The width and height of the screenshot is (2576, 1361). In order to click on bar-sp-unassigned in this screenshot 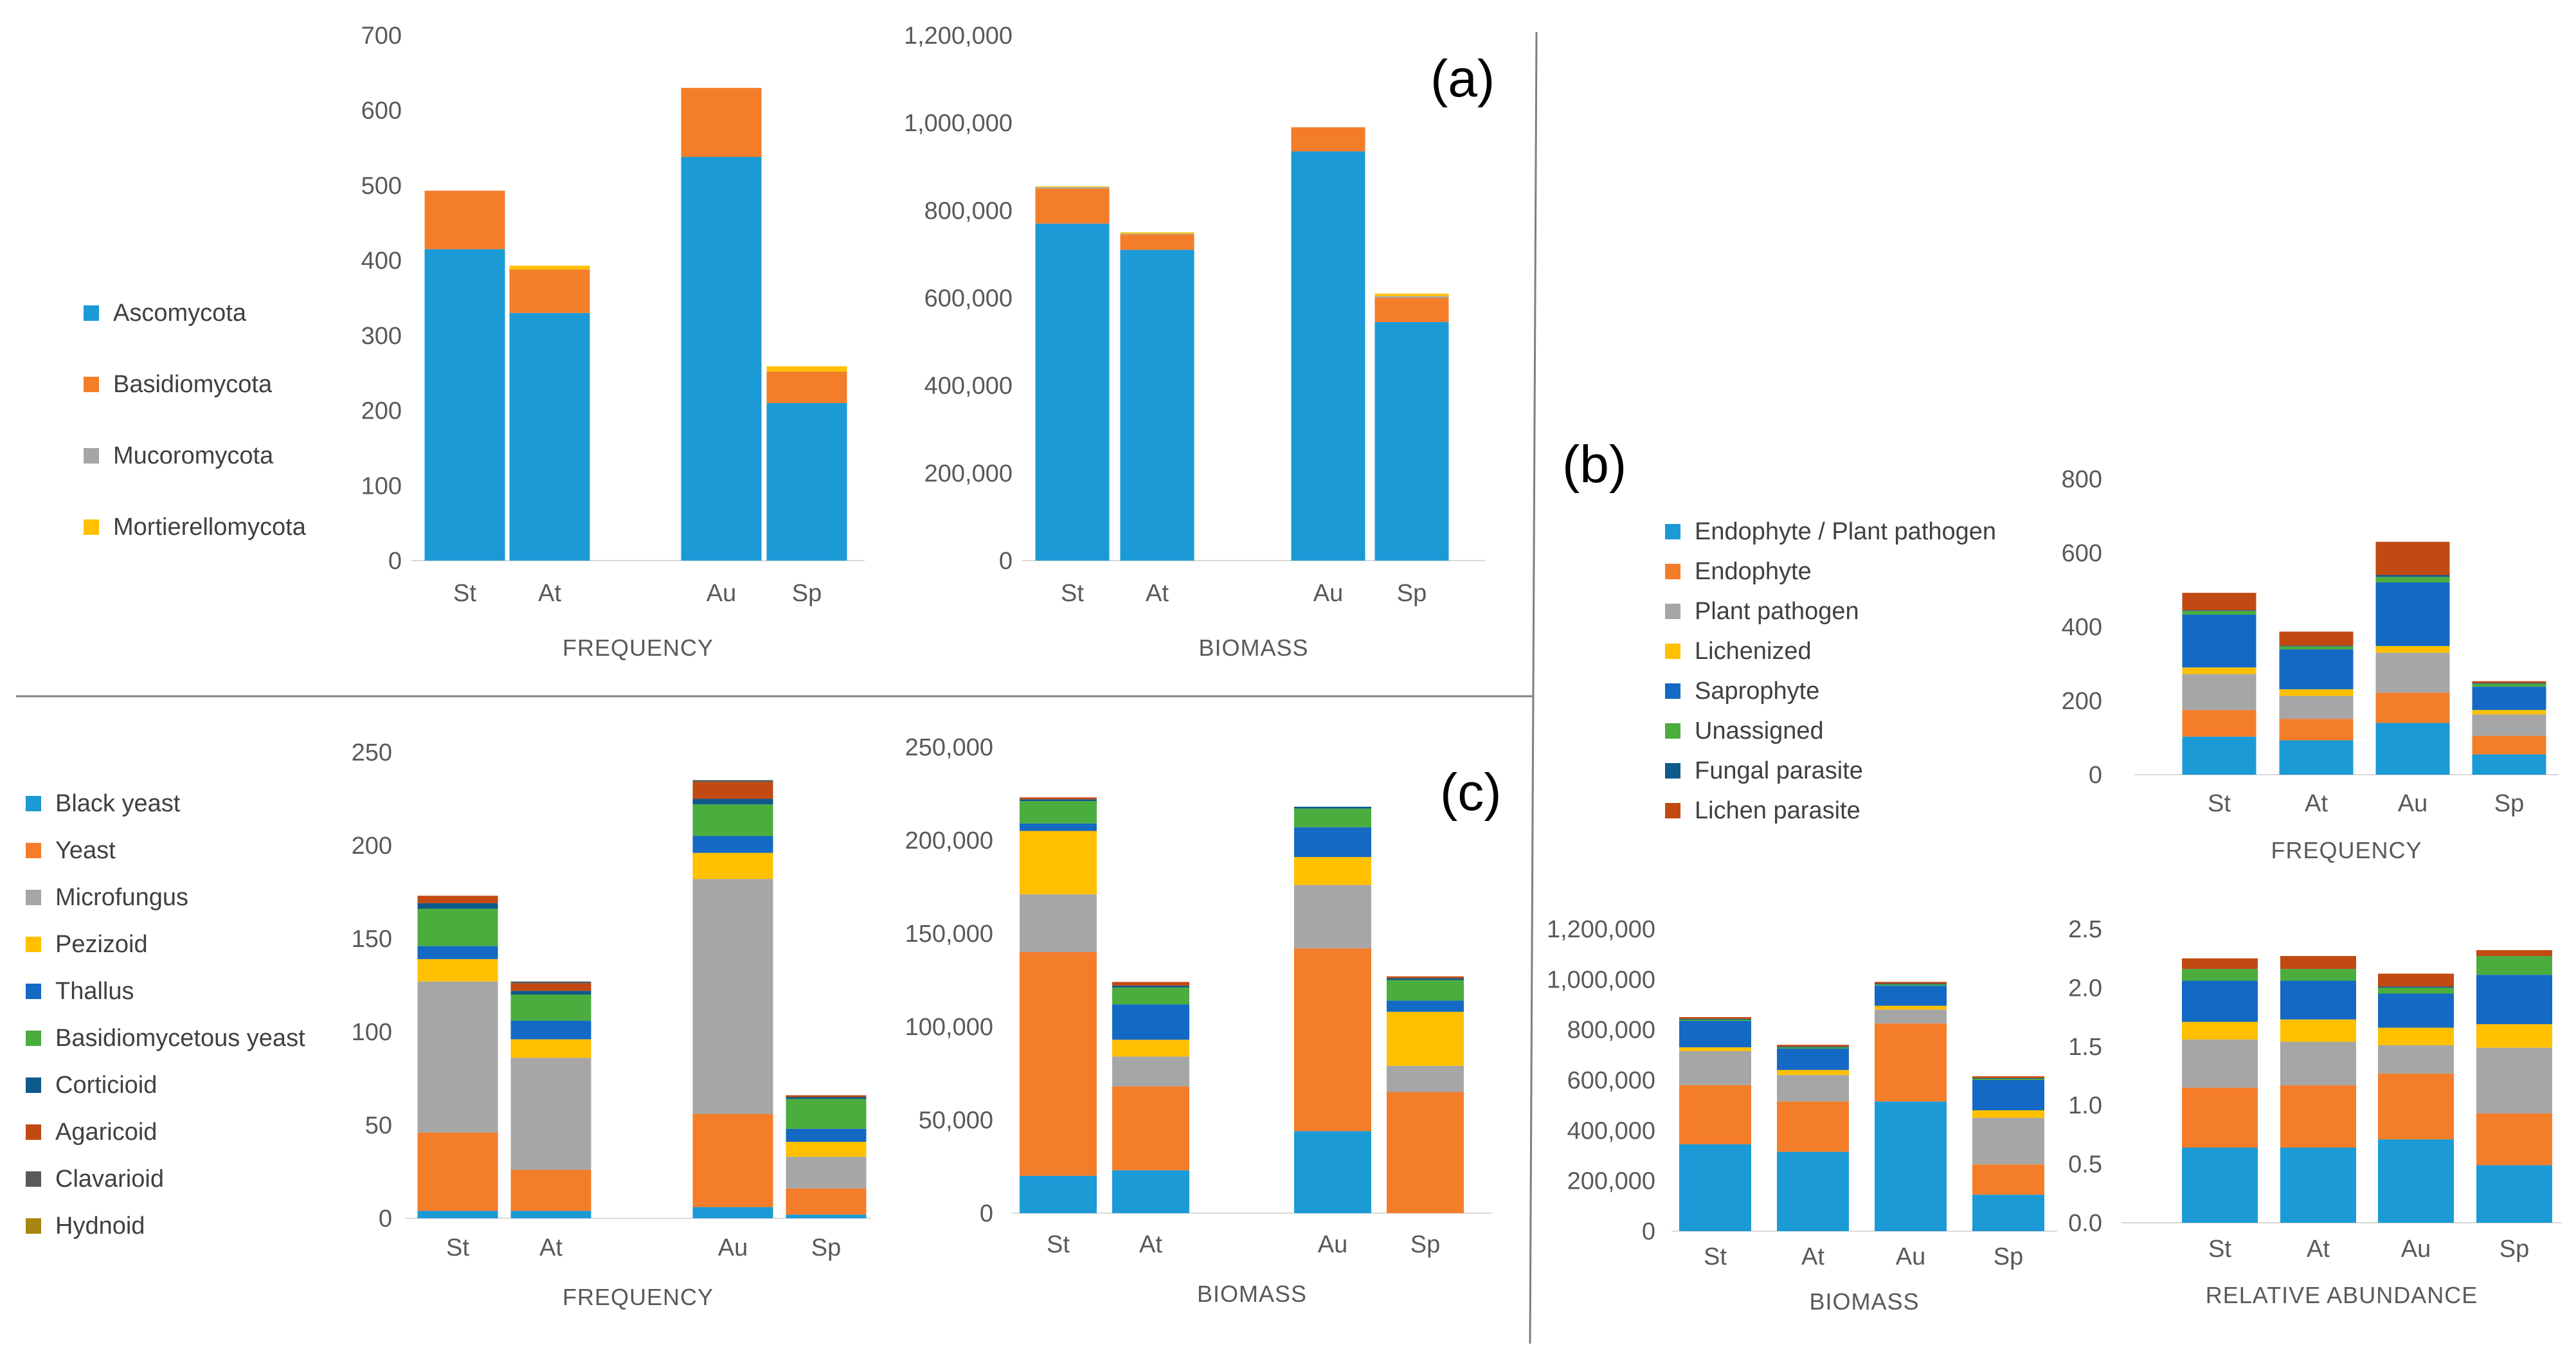, I will do `click(2514, 965)`.